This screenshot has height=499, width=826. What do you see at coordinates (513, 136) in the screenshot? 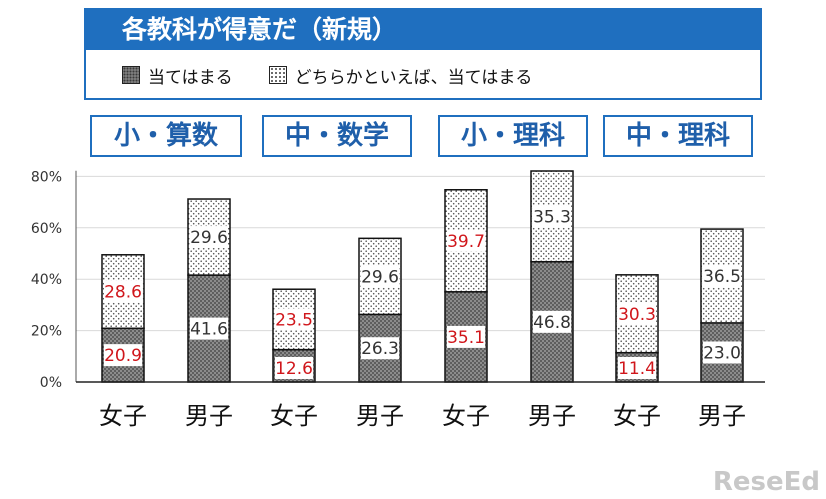
I see `subject-elementary-science: 小・理科` at bounding box center [513, 136].